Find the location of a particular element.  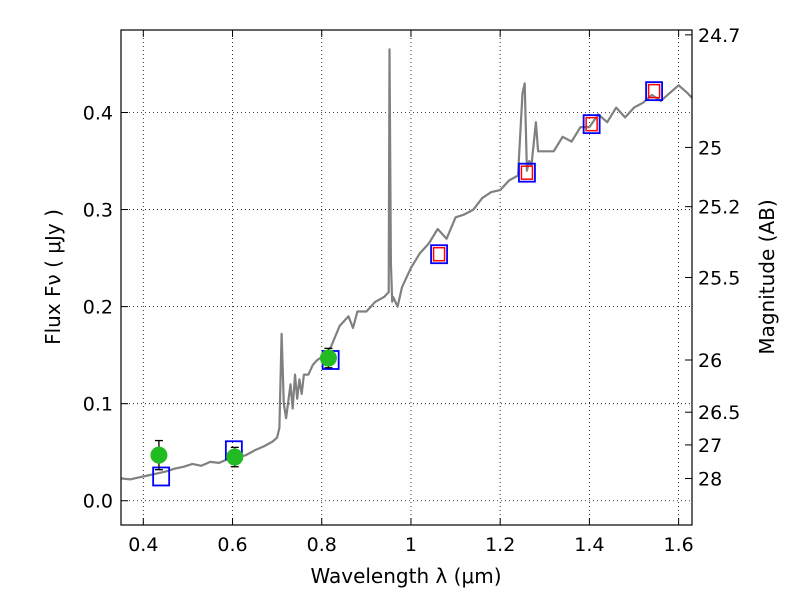

x-tick-label: 0.4 is located at coordinates (143, 545).